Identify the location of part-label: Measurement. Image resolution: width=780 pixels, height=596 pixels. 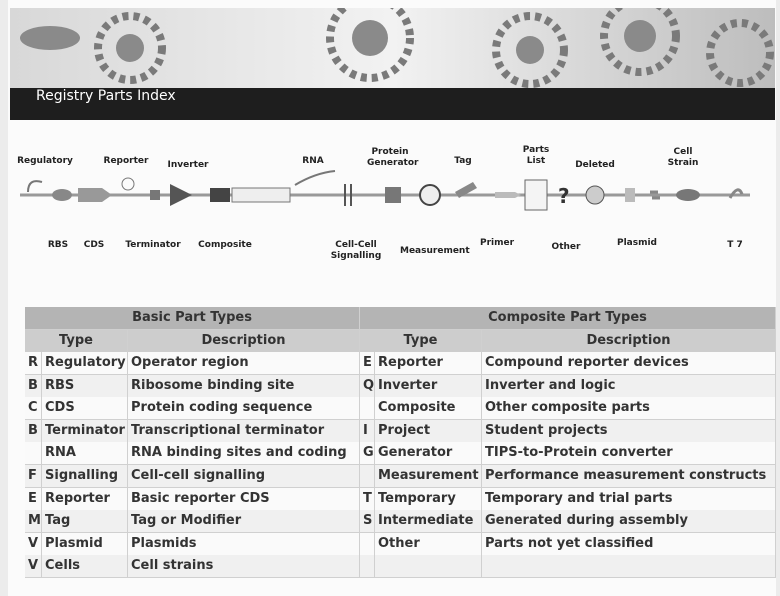
(435, 251).